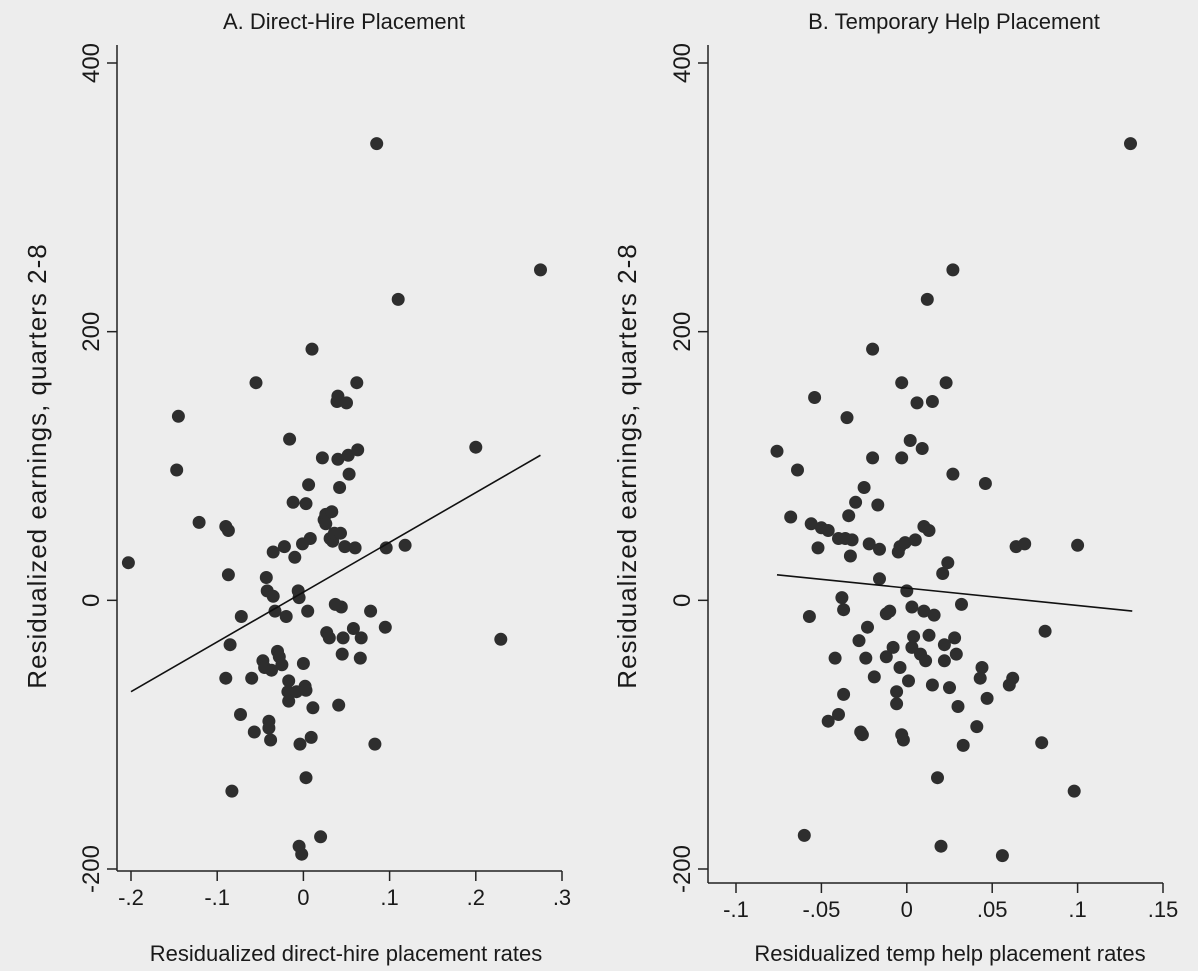 The width and height of the screenshot is (1198, 971). I want to click on panel-a-y-tick-label: -200, so click(91, 869).